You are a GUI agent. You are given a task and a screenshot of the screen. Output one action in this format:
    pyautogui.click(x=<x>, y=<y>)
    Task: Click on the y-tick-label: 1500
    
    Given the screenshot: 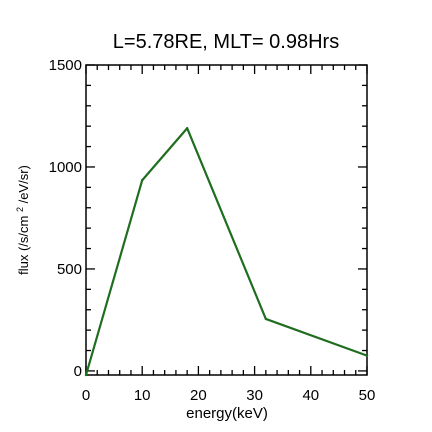 What is the action you would take?
    pyautogui.click(x=65, y=65)
    